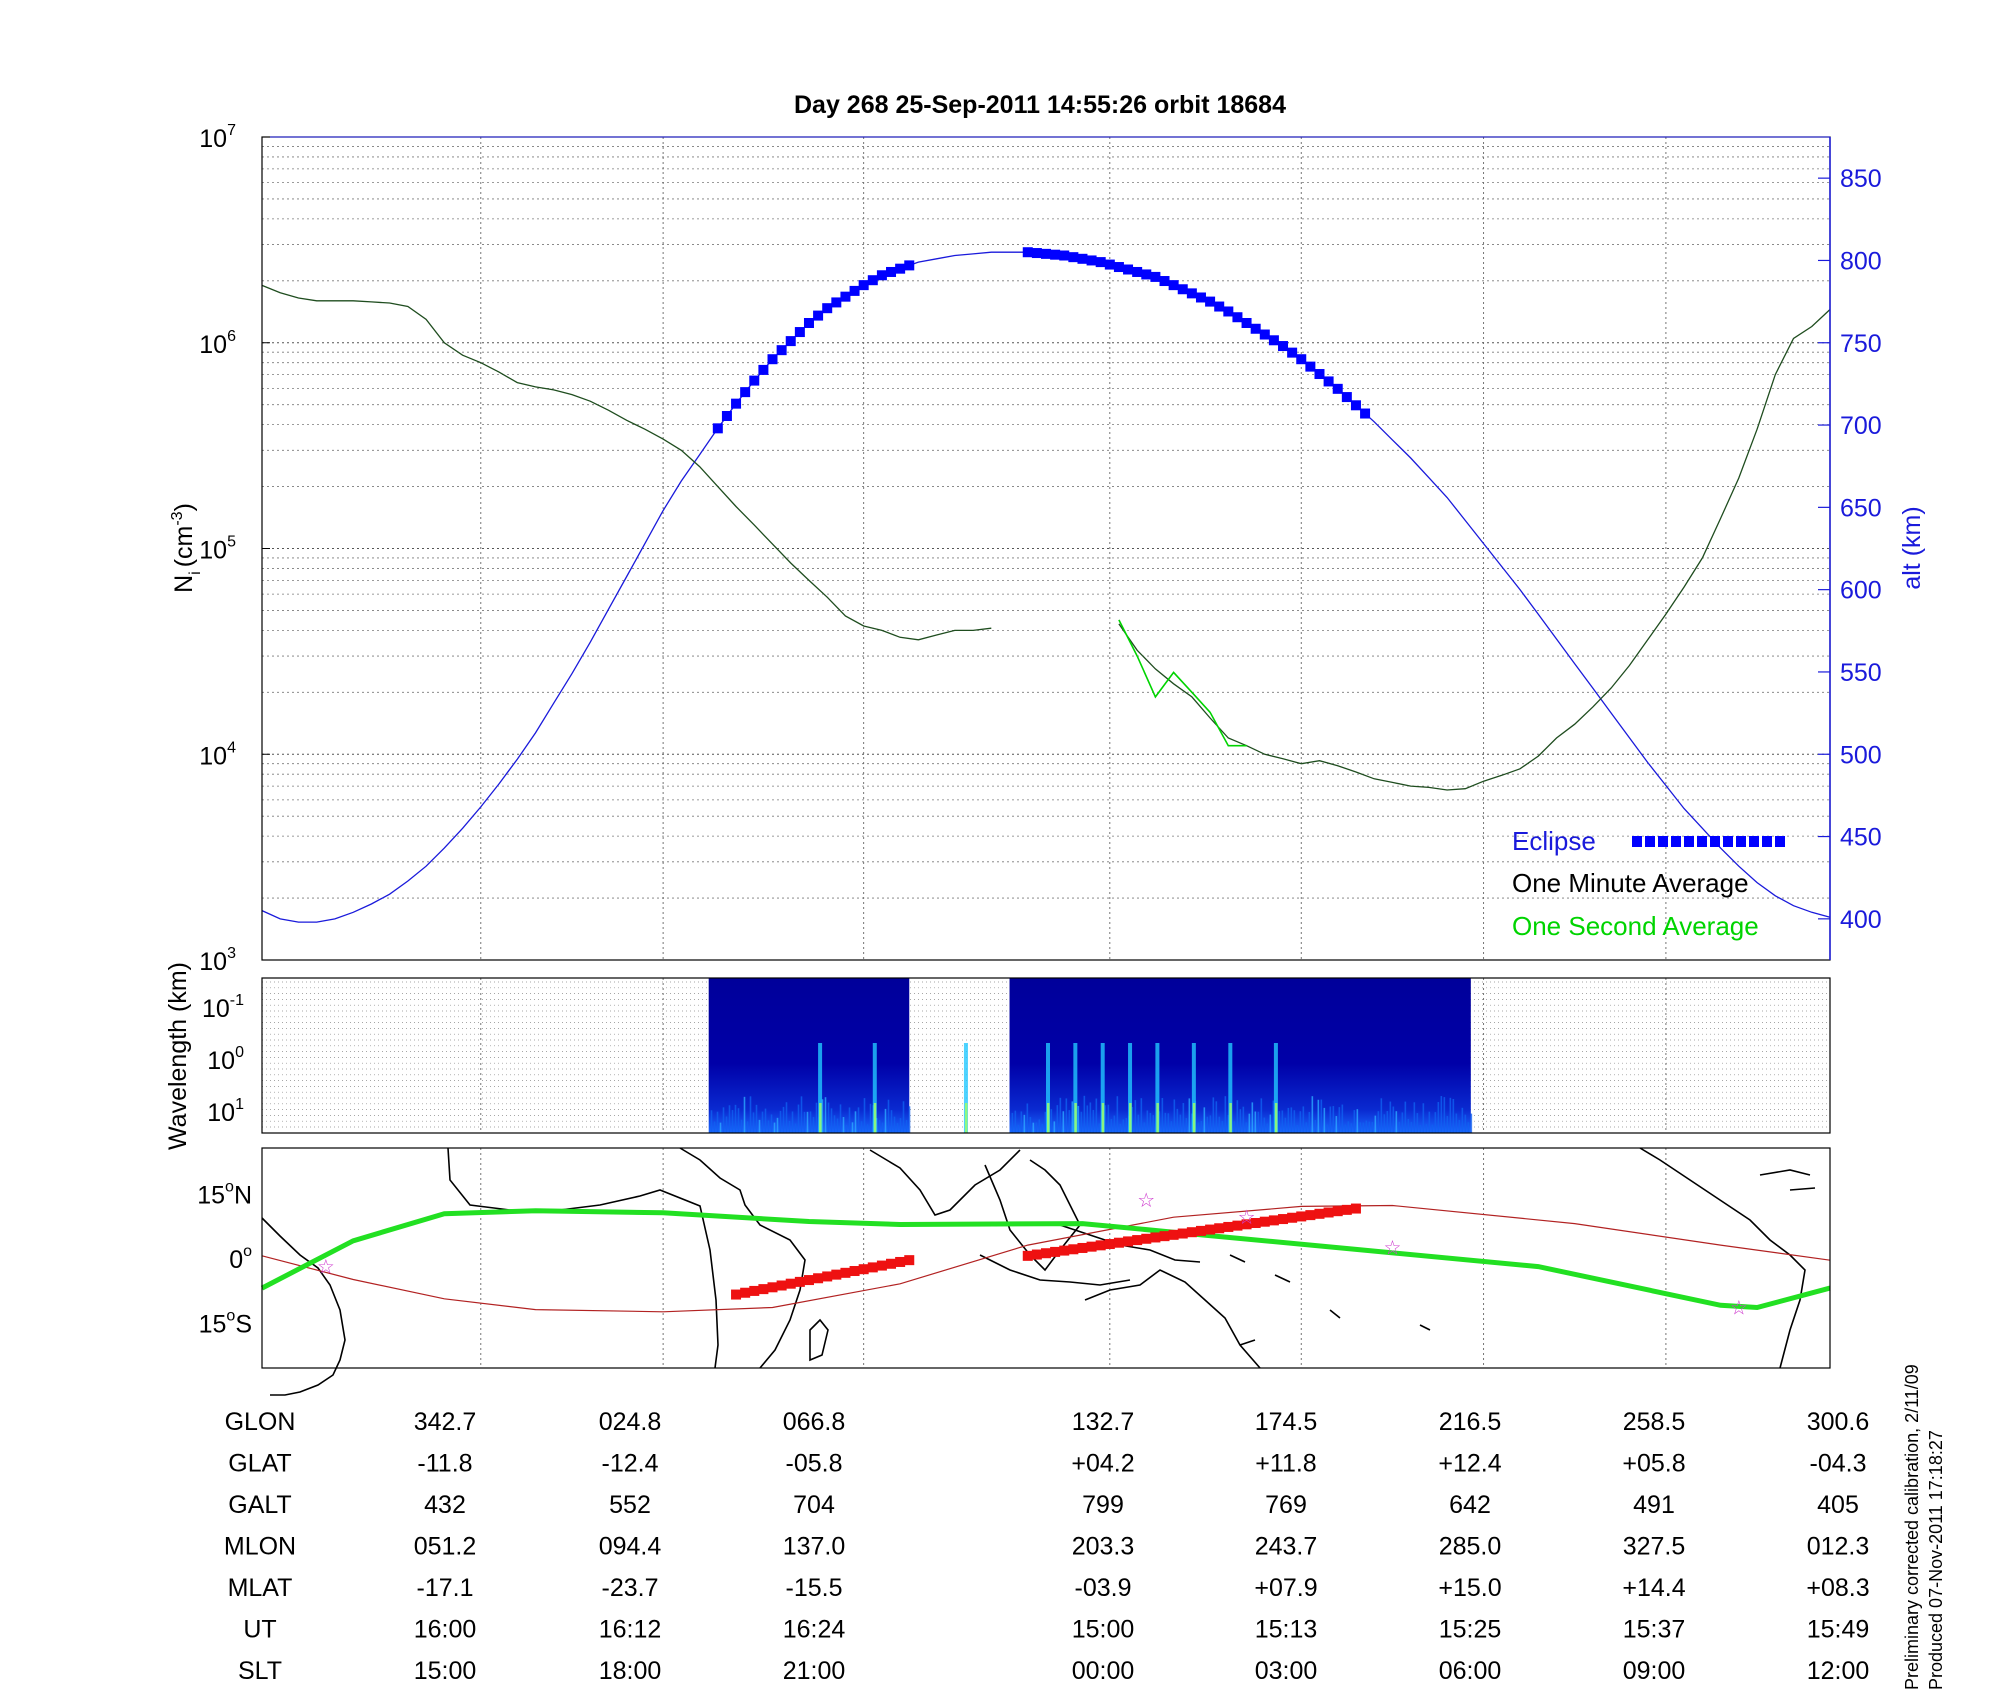 The height and width of the screenshot is (1700, 2000). What do you see at coordinates (217, 549) in the screenshot?
I see `y-left-tick-label: 105` at bounding box center [217, 549].